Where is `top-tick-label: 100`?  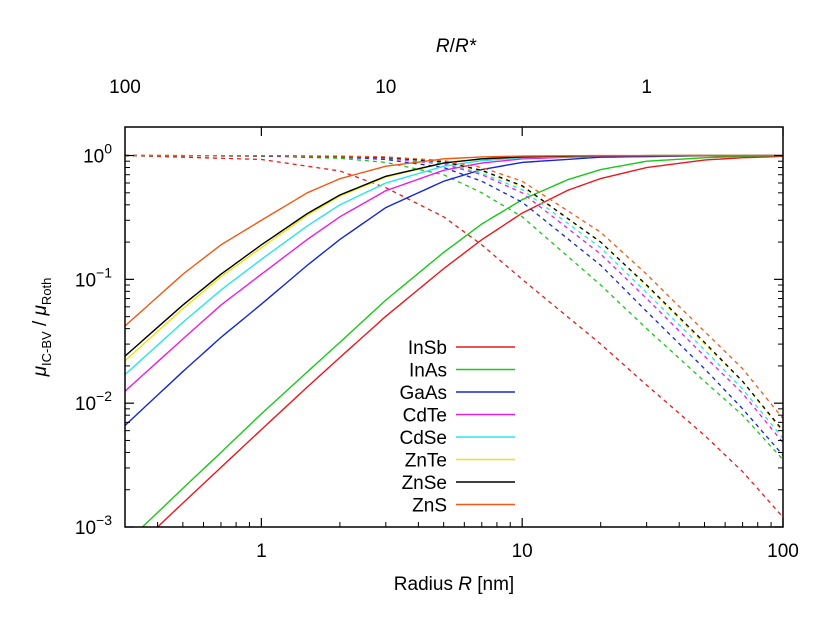 top-tick-label: 100 is located at coordinates (125, 87).